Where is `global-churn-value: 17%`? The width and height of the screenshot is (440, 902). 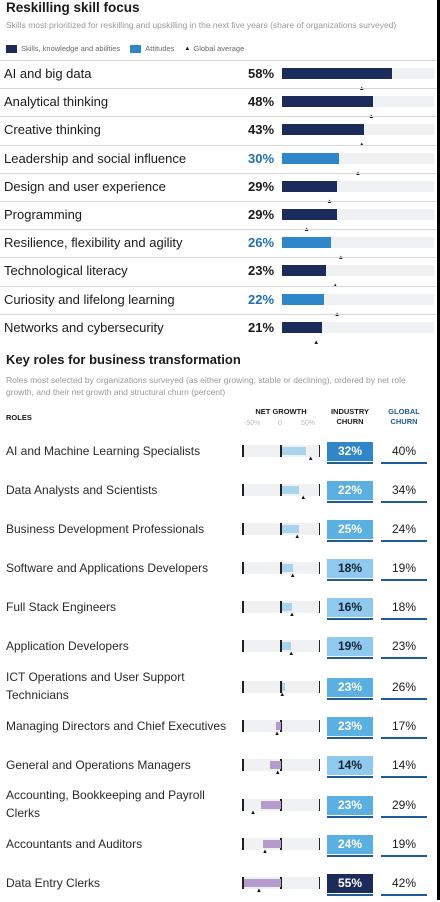
global-churn-value: 17% is located at coordinates (404, 726).